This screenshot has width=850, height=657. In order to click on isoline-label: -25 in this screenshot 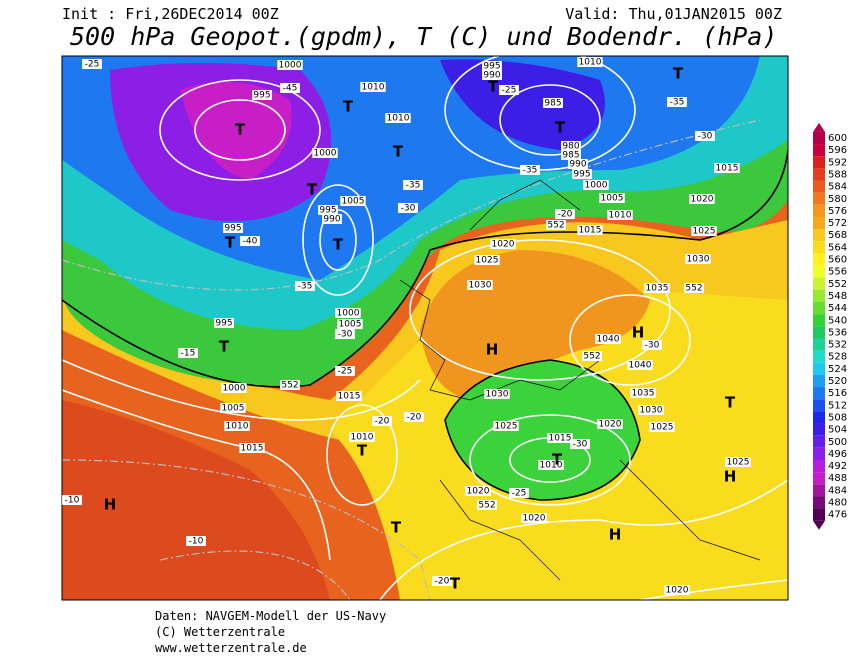, I will do `click(519, 494)`.